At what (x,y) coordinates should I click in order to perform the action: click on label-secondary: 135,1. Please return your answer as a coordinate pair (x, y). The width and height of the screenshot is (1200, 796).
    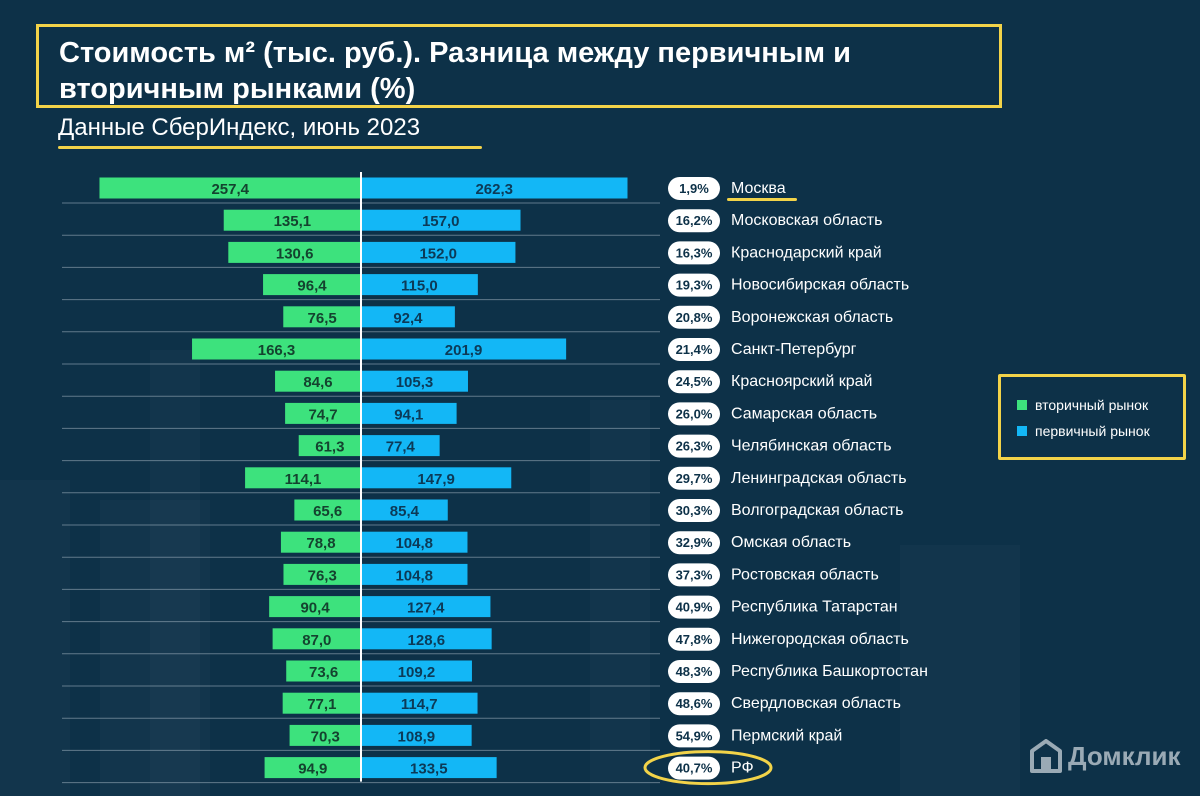
    Looking at the image, I should click on (293, 221).